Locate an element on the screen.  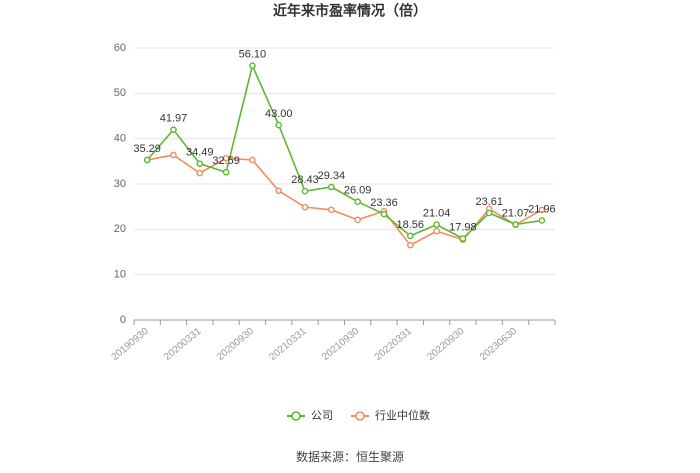
data-label: 32.59 is located at coordinates (226, 161).